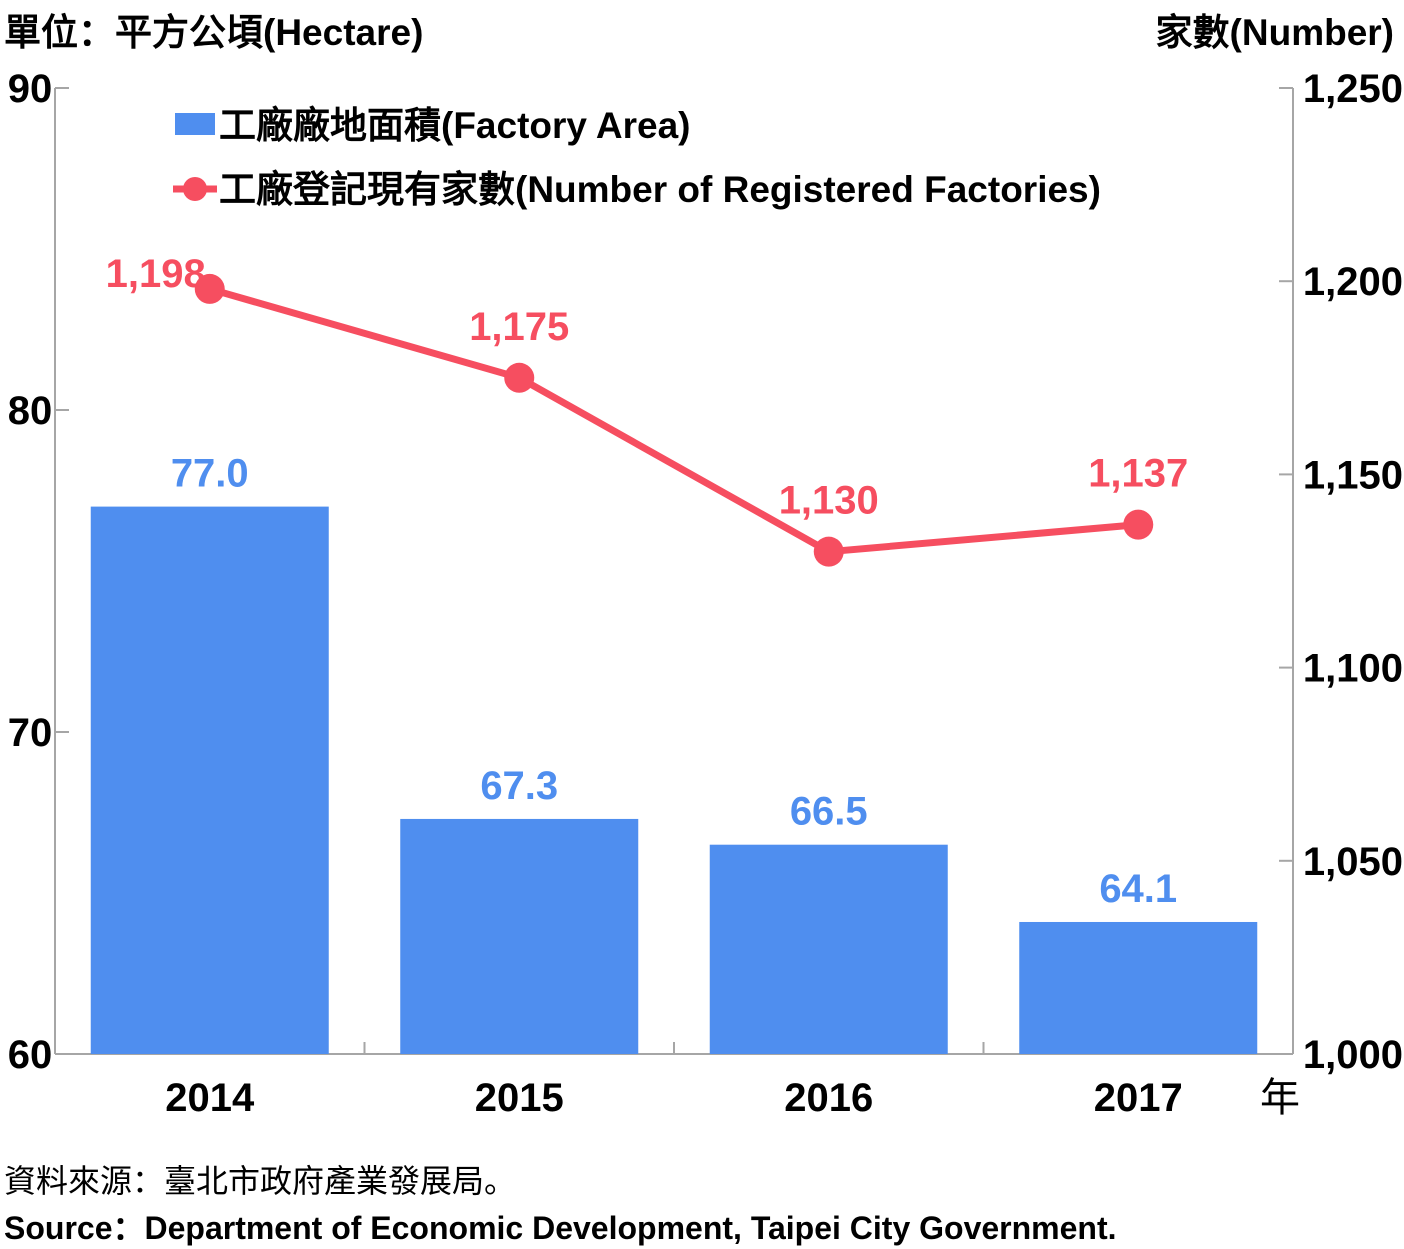 The height and width of the screenshot is (1249, 1404). I want to click on x-tick-label: 2014, so click(210, 1098).